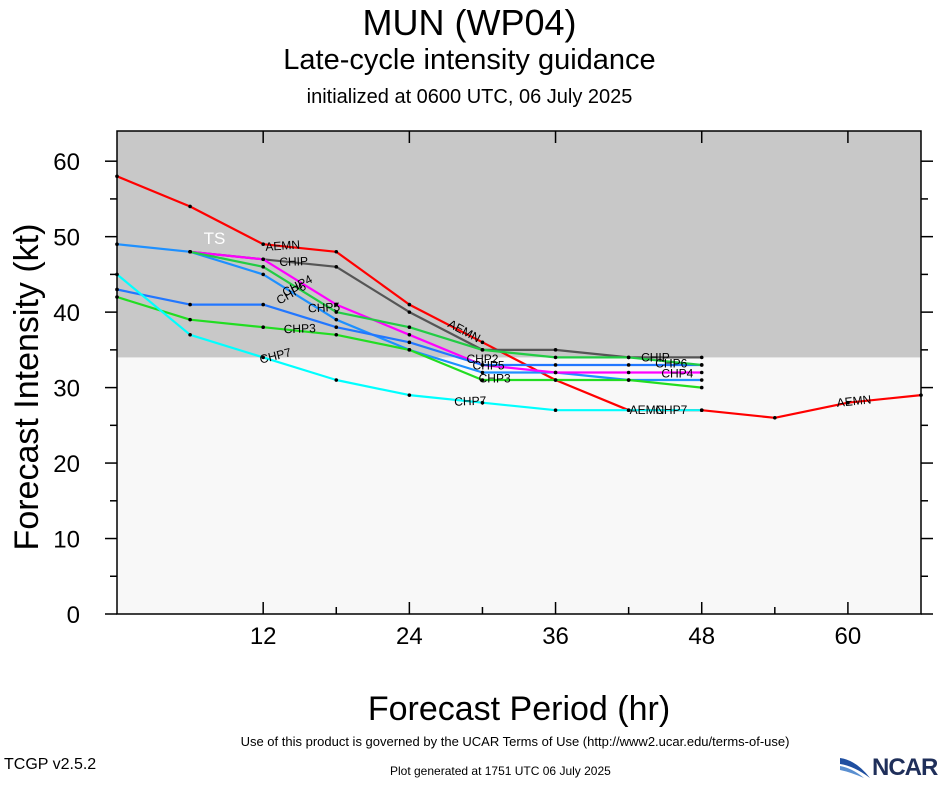 The width and height of the screenshot is (939, 785). What do you see at coordinates (66, 389) in the screenshot?
I see `y-tick-label: 30` at bounding box center [66, 389].